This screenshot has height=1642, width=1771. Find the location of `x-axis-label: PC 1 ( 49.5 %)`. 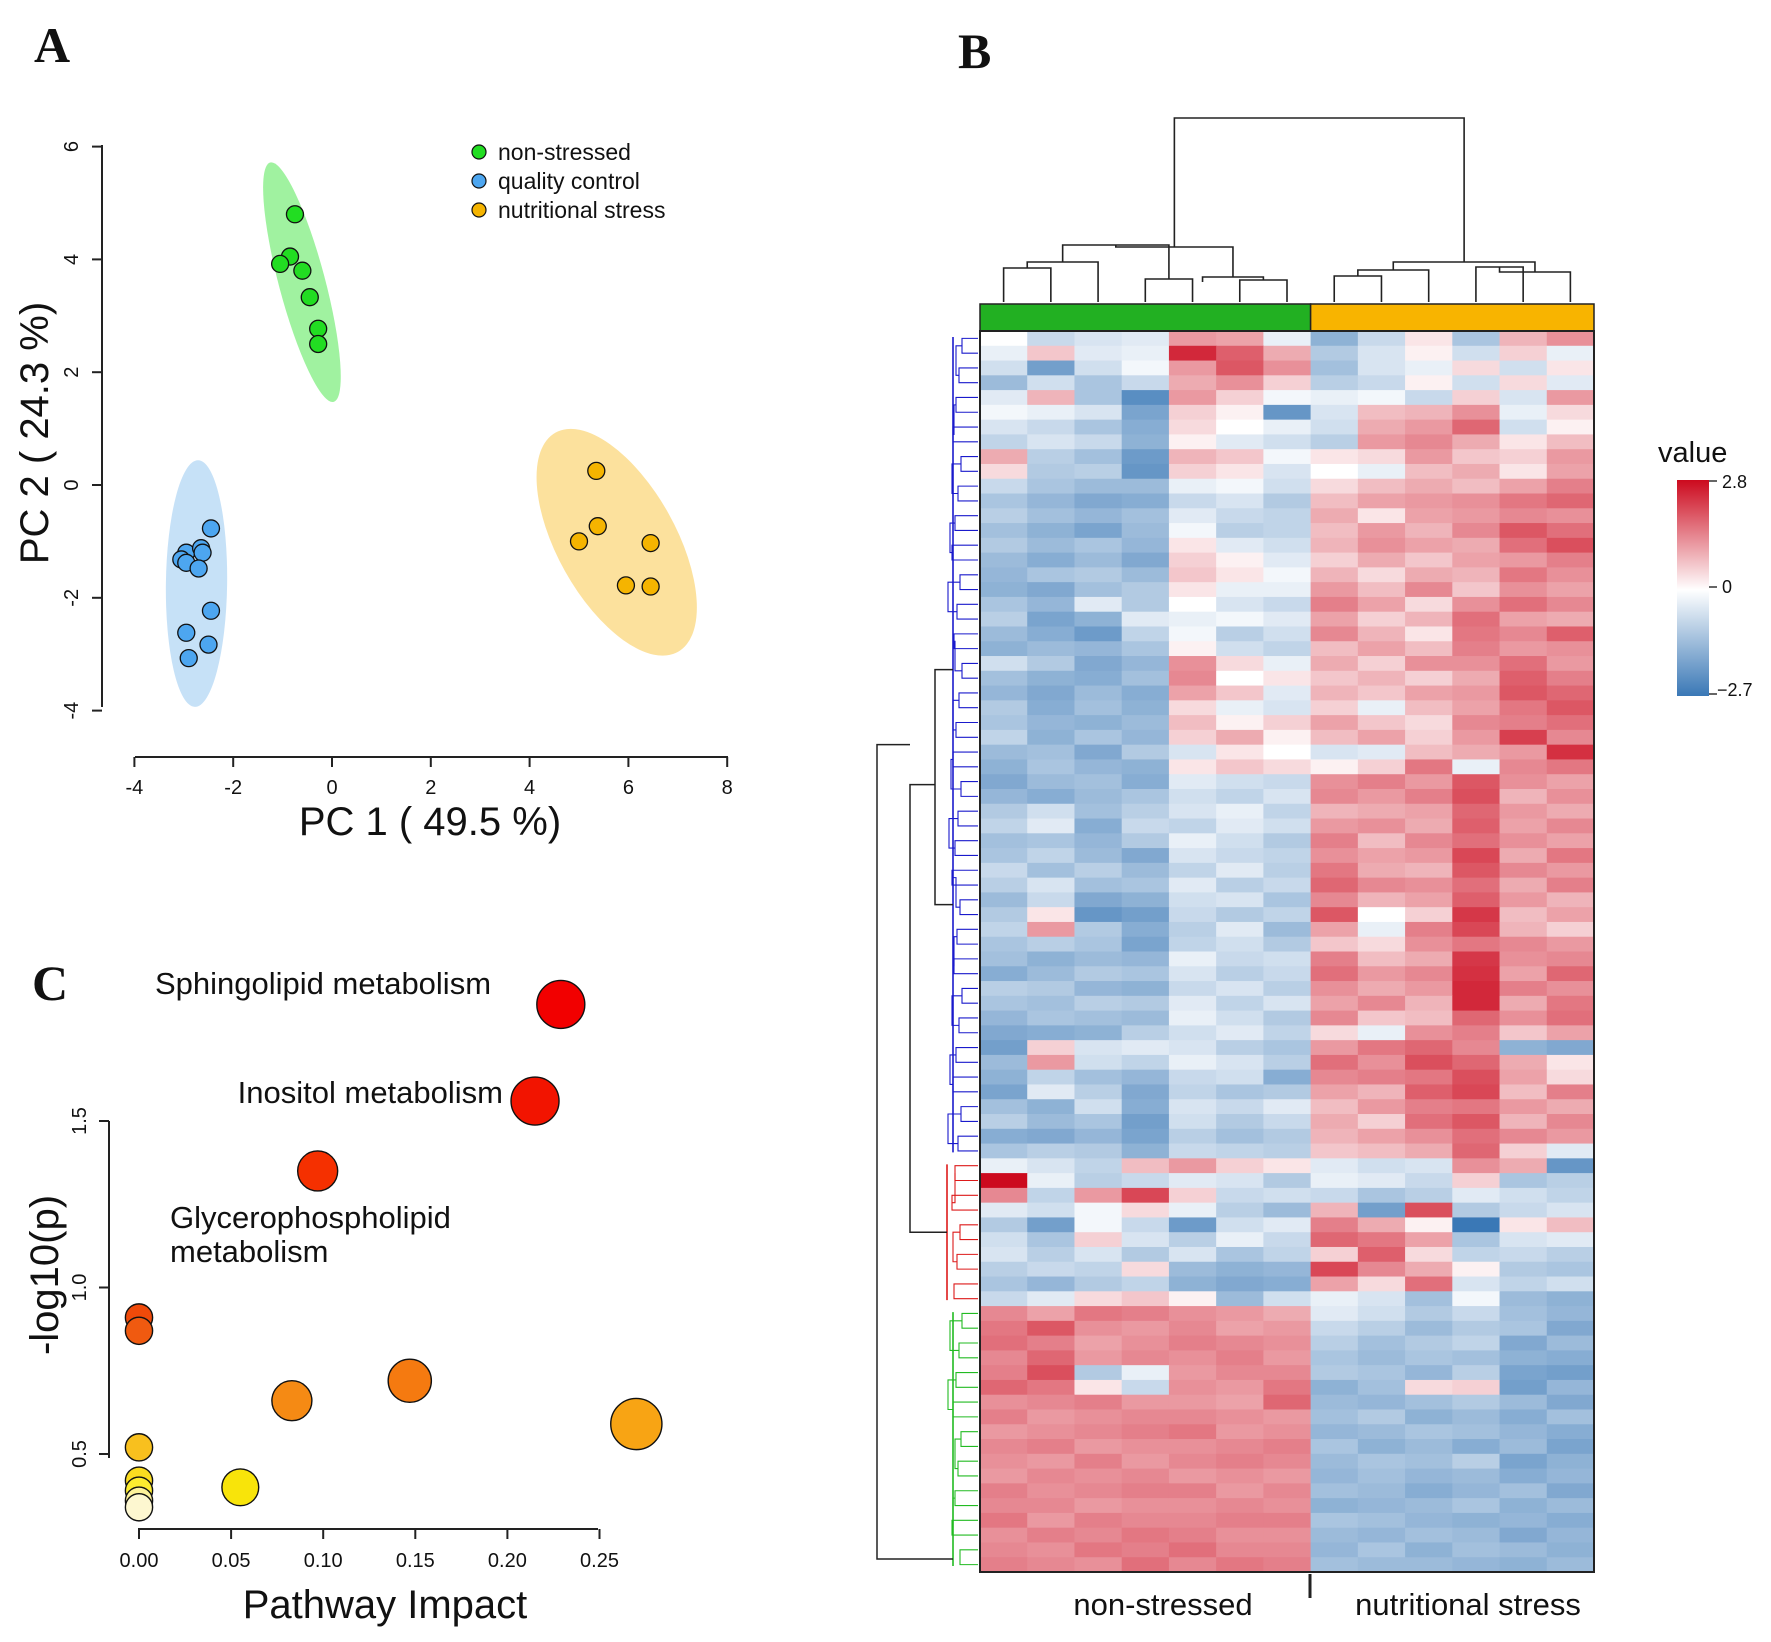

x-axis-label: PC 1 ( 49.5 %) is located at coordinates (430, 822).